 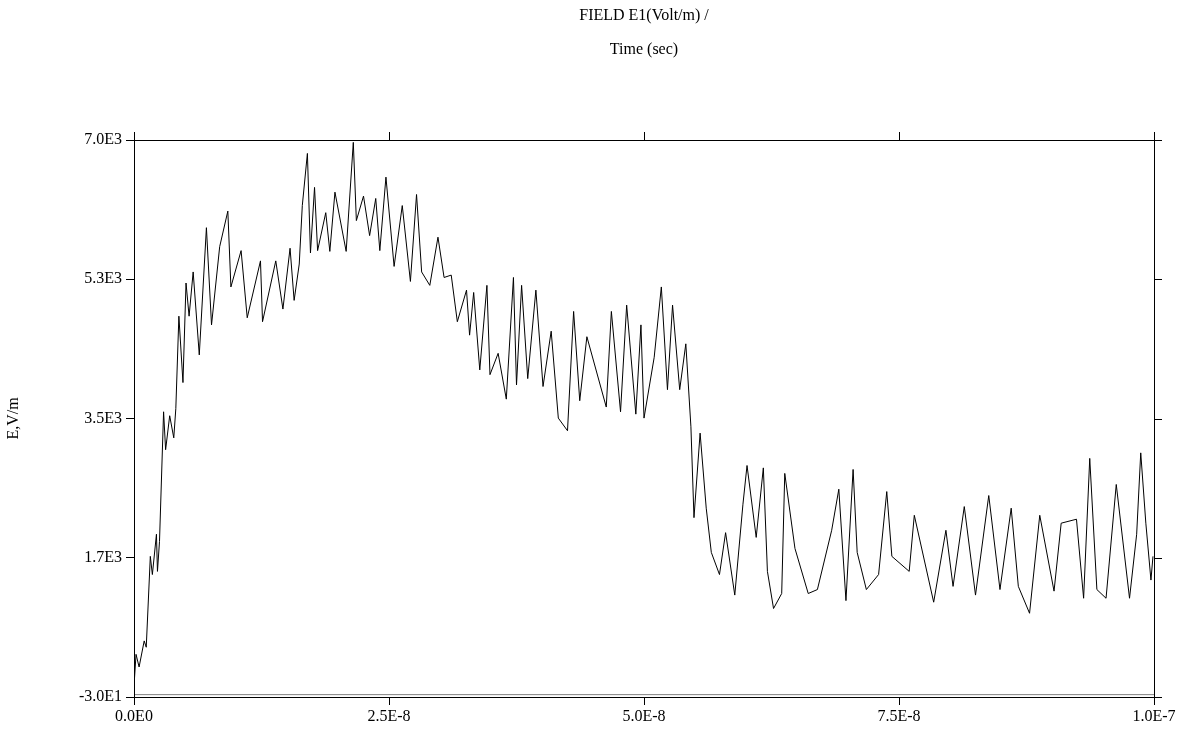 What do you see at coordinates (389, 715) in the screenshot?
I see `x-tick-label: 2.5E-8` at bounding box center [389, 715].